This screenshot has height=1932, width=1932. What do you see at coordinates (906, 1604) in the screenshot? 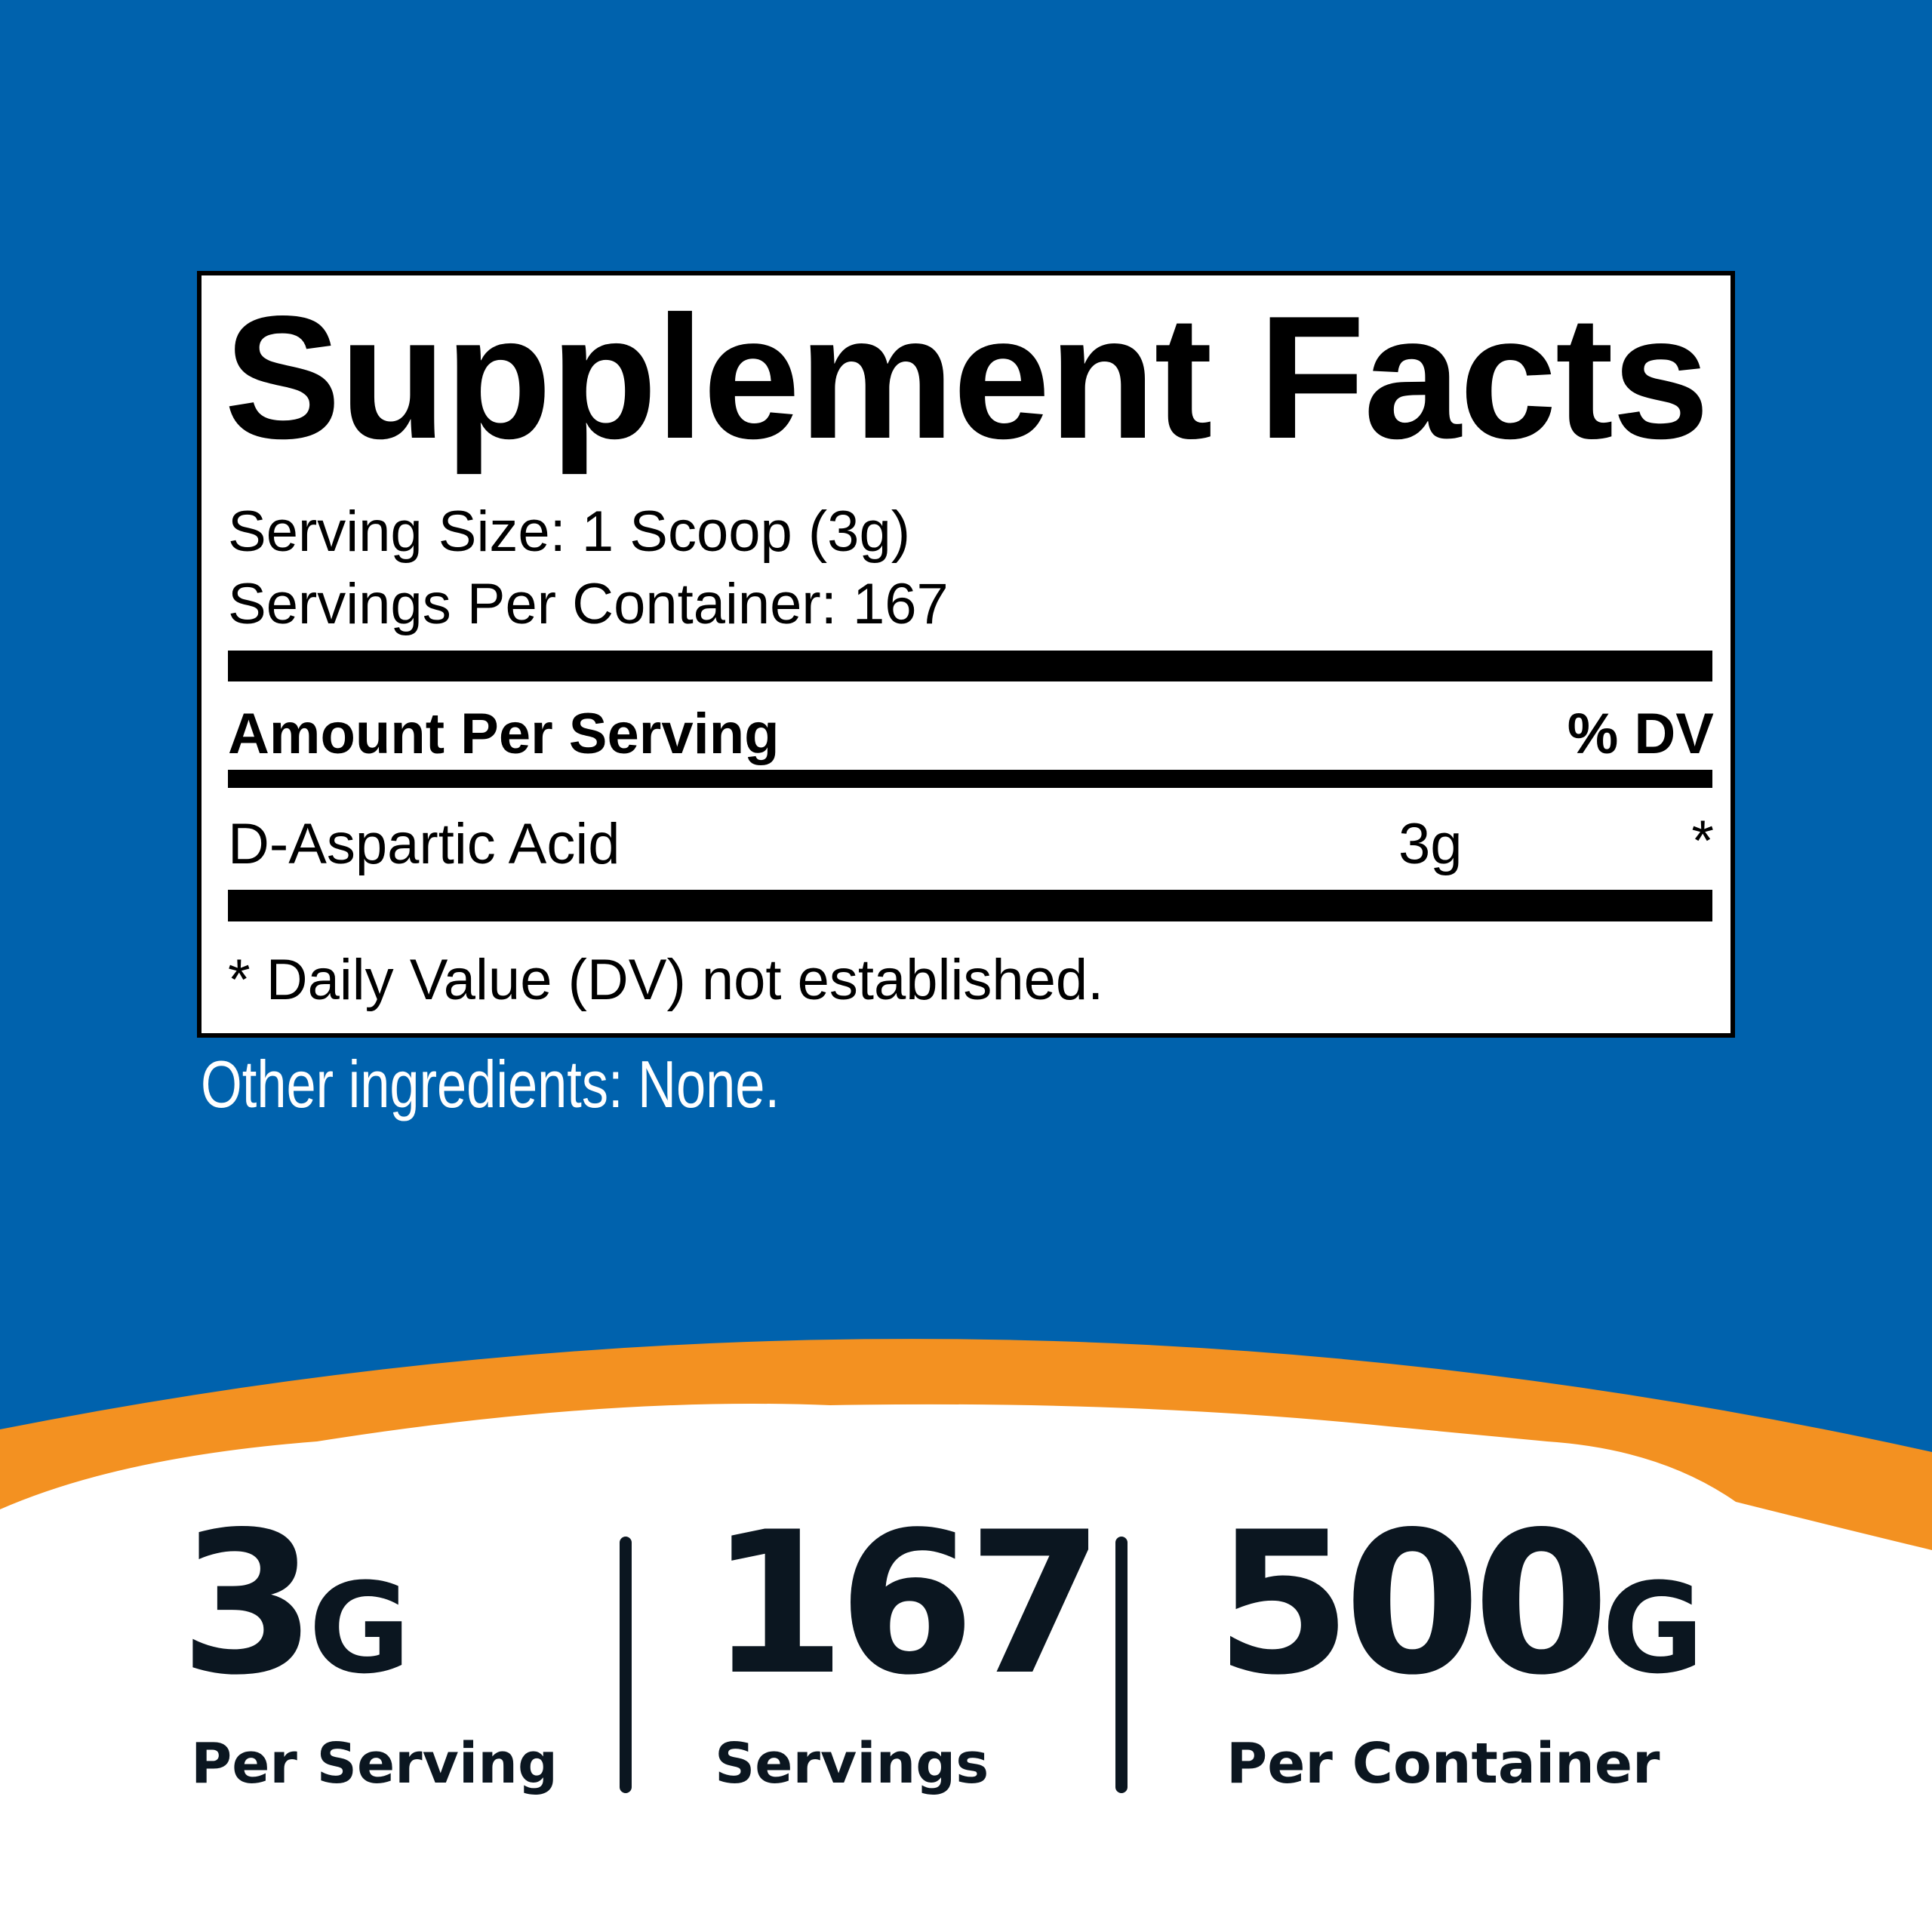
I see `stat-value: 167` at bounding box center [906, 1604].